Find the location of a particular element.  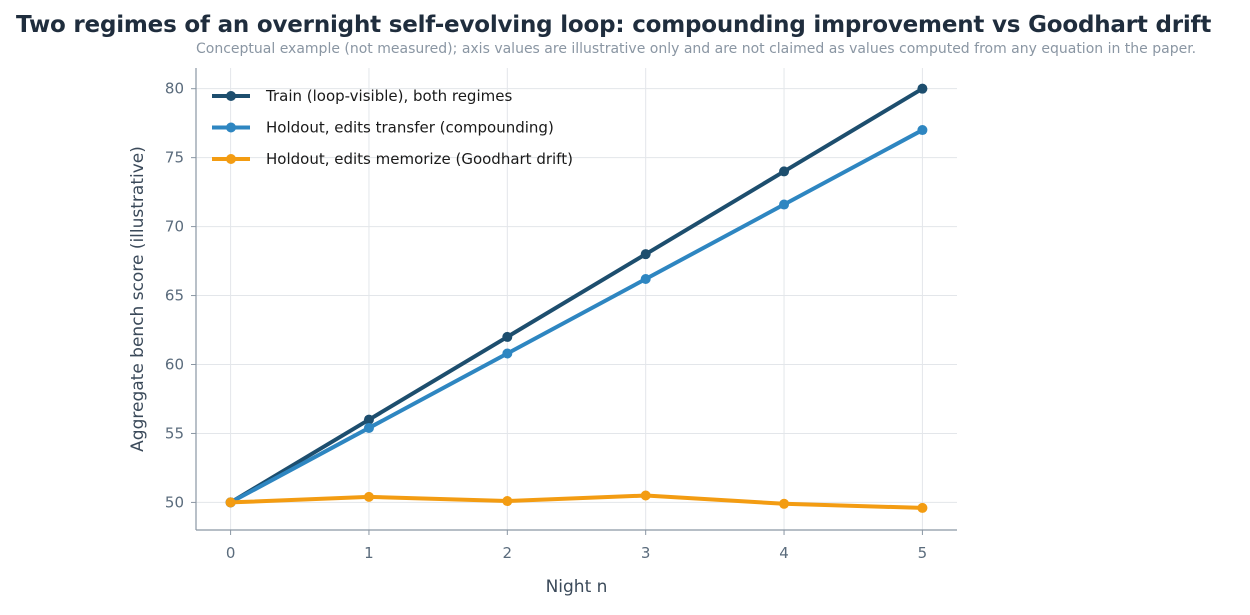

y-tick-label: 60 is located at coordinates (174, 365).